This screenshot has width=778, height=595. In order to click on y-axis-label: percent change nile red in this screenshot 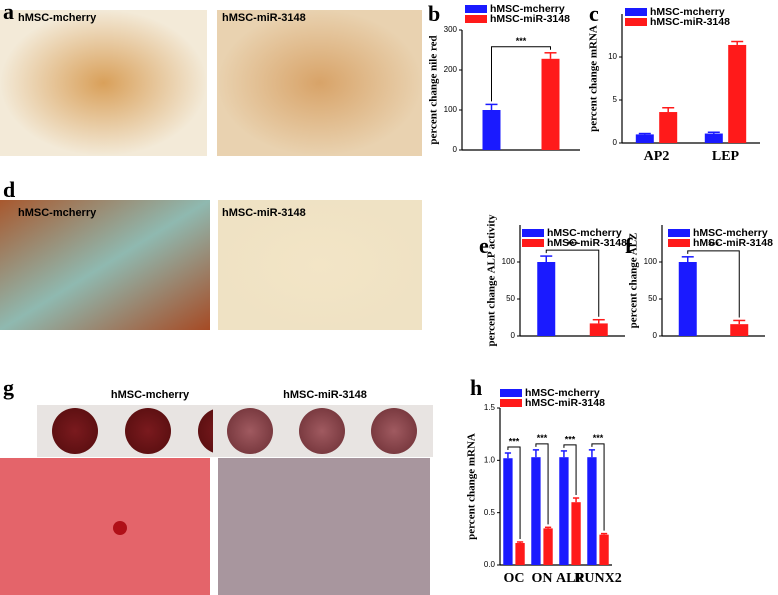, I will do `click(434, 89)`.